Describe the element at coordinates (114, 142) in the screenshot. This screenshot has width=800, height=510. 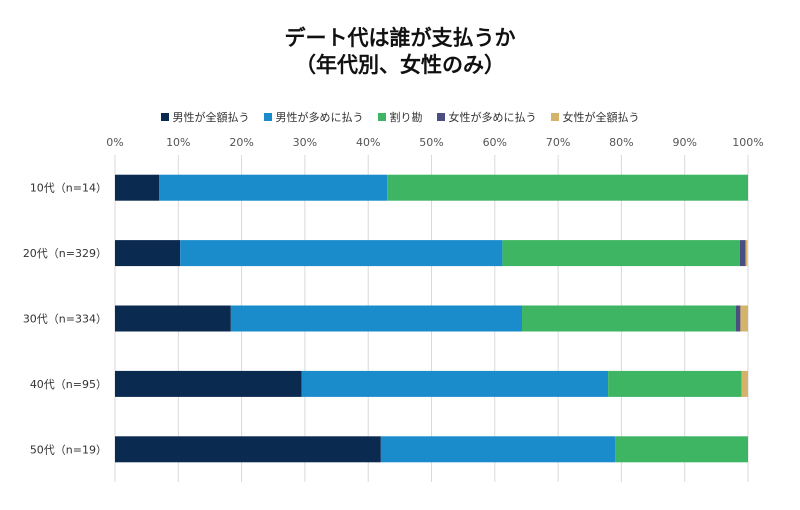
I see `x-tick-label: 0%` at that location.